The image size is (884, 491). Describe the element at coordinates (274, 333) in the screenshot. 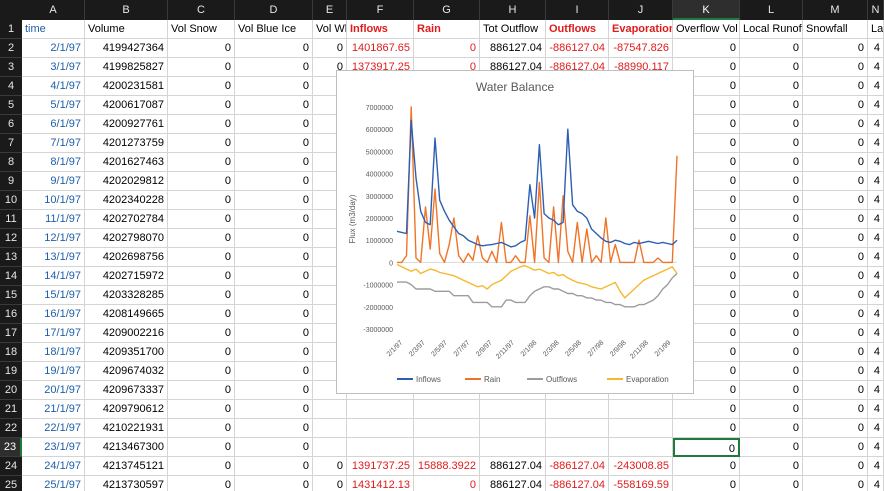

I see `cell-d17: 0` at that location.